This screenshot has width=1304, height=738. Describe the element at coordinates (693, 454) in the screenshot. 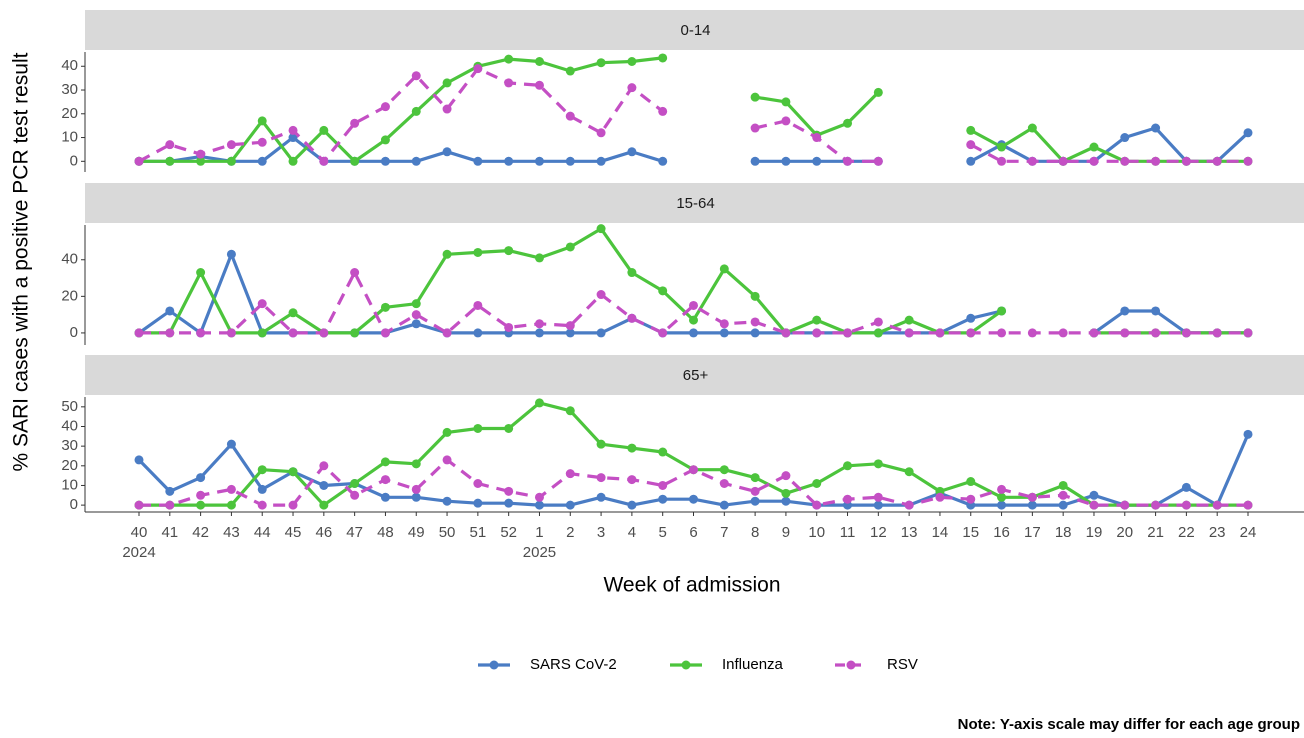

I see `series-line` at that location.